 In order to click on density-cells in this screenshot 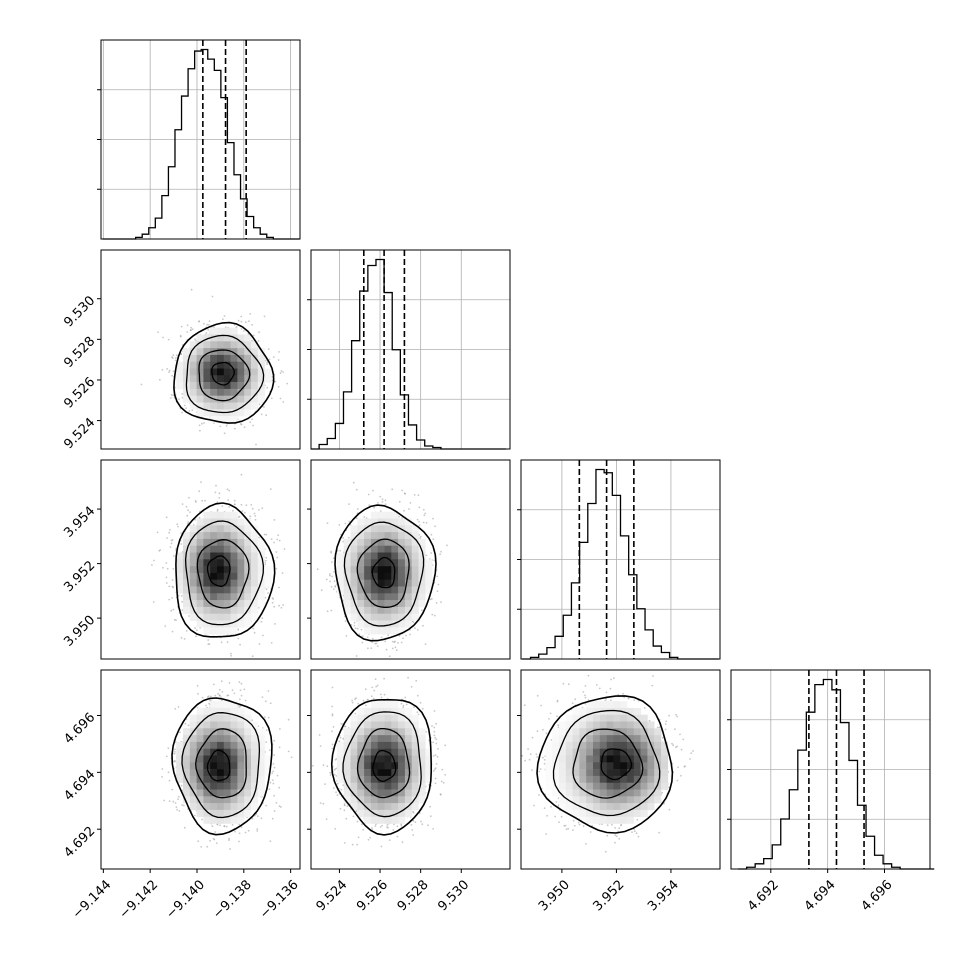, I will do `click(224, 573)`.